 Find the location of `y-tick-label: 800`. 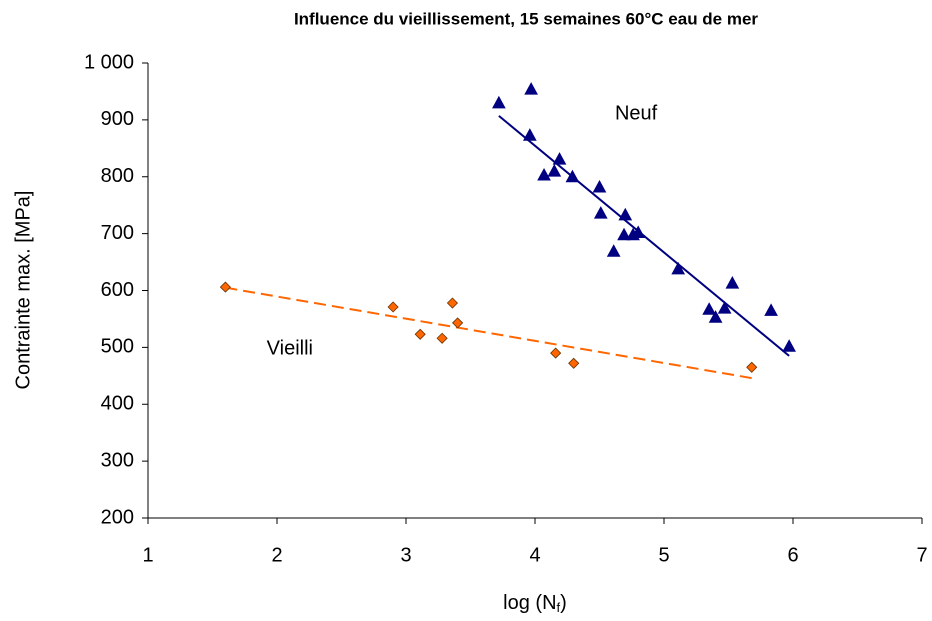

y-tick-label: 800 is located at coordinates (117, 176).